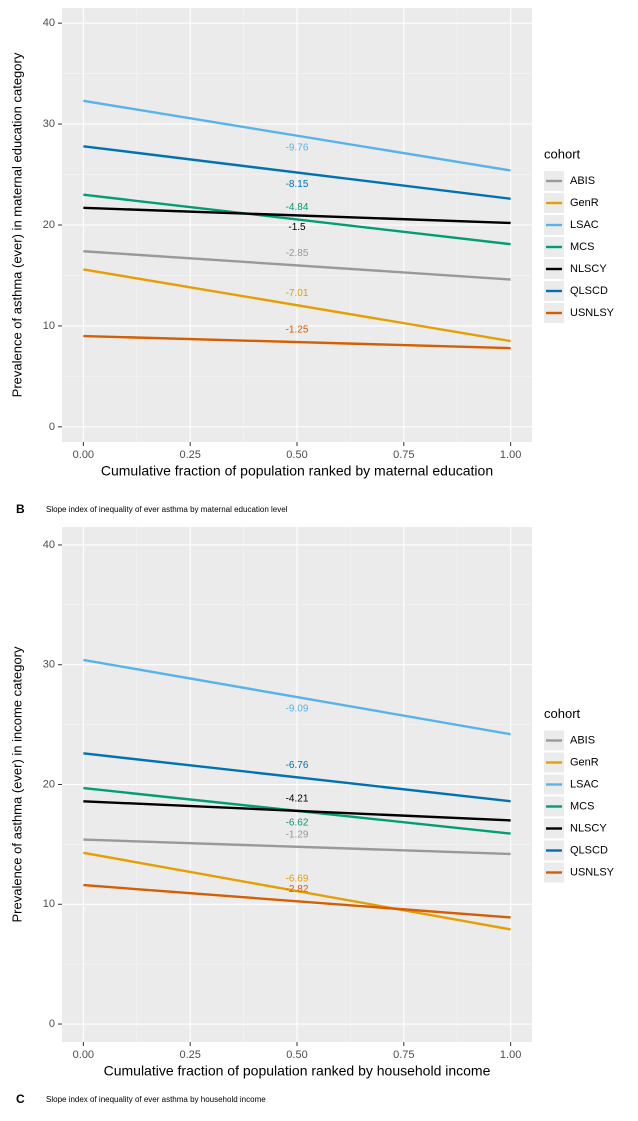  What do you see at coordinates (297, 834) in the screenshot?
I see `data-label: -1.29` at bounding box center [297, 834].